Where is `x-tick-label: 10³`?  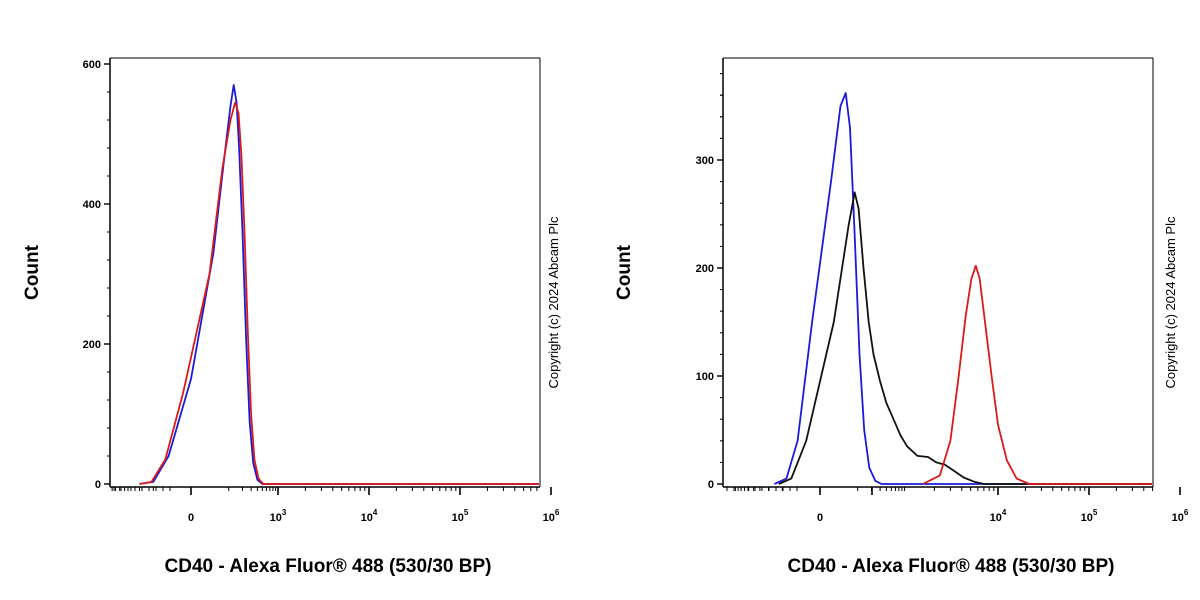 x-tick-label: 10³ is located at coordinates (278, 516).